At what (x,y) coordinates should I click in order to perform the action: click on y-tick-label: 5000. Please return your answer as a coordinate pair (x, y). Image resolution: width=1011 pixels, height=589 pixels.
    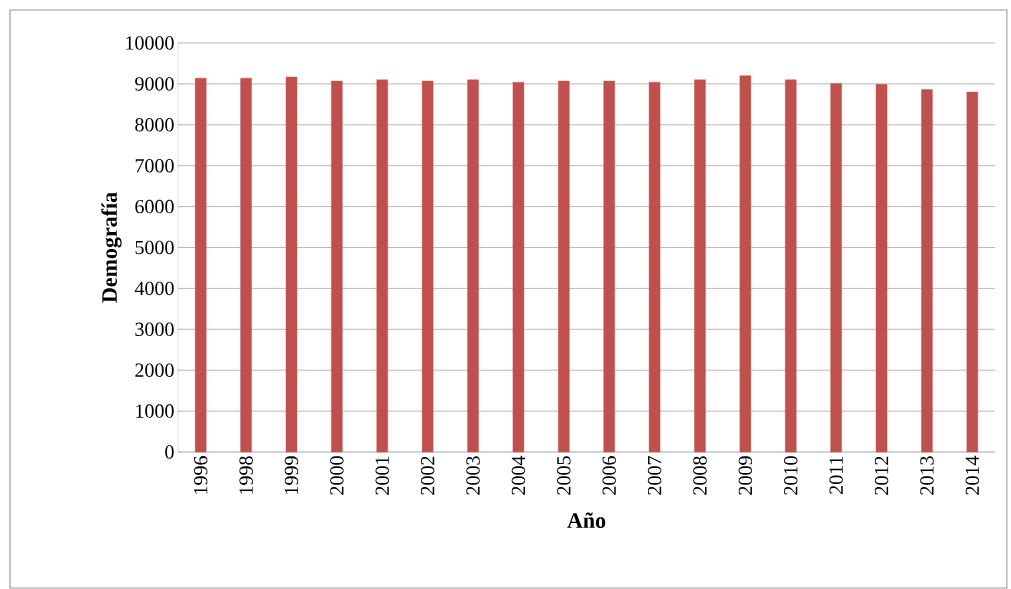
    Looking at the image, I should click on (154, 247).